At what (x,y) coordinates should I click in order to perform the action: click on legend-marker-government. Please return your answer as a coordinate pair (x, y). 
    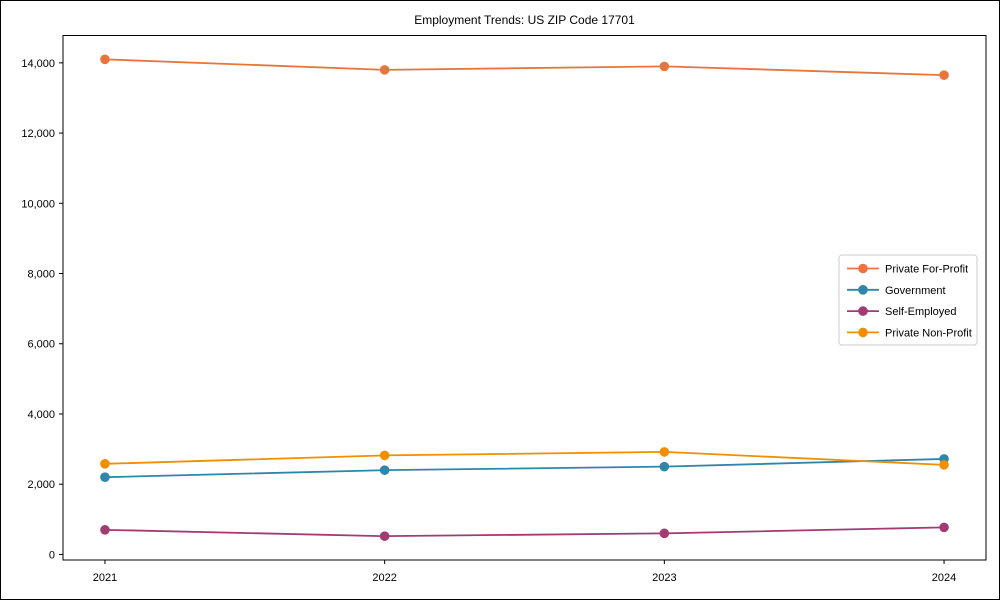
    Looking at the image, I should click on (863, 290).